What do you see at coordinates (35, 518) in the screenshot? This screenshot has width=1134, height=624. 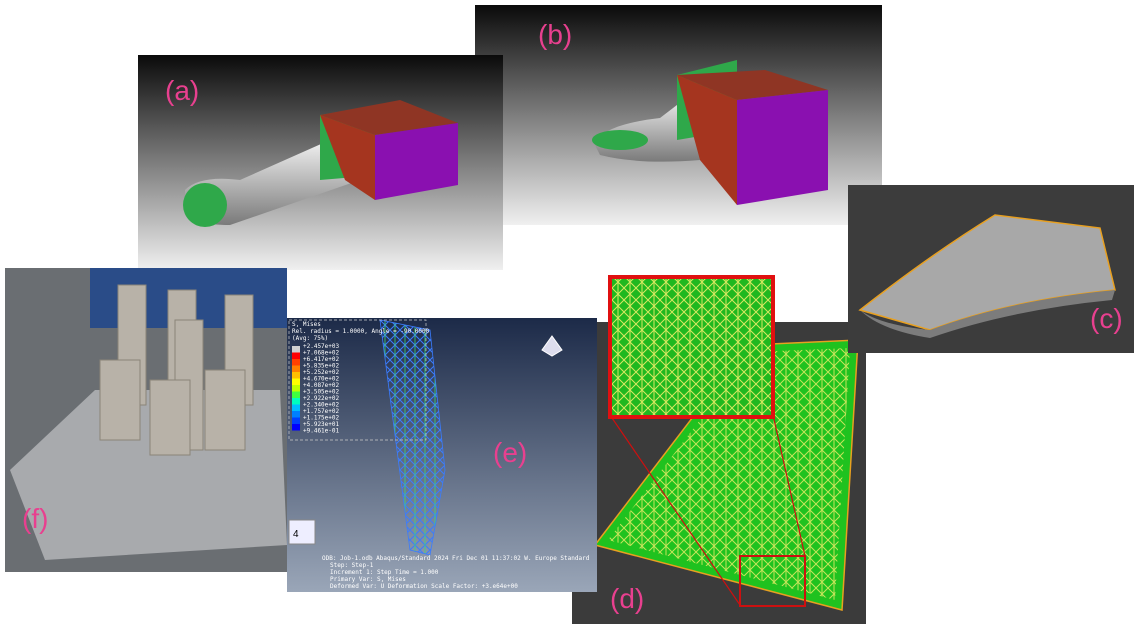 I see `panel-label: (f)` at bounding box center [35, 518].